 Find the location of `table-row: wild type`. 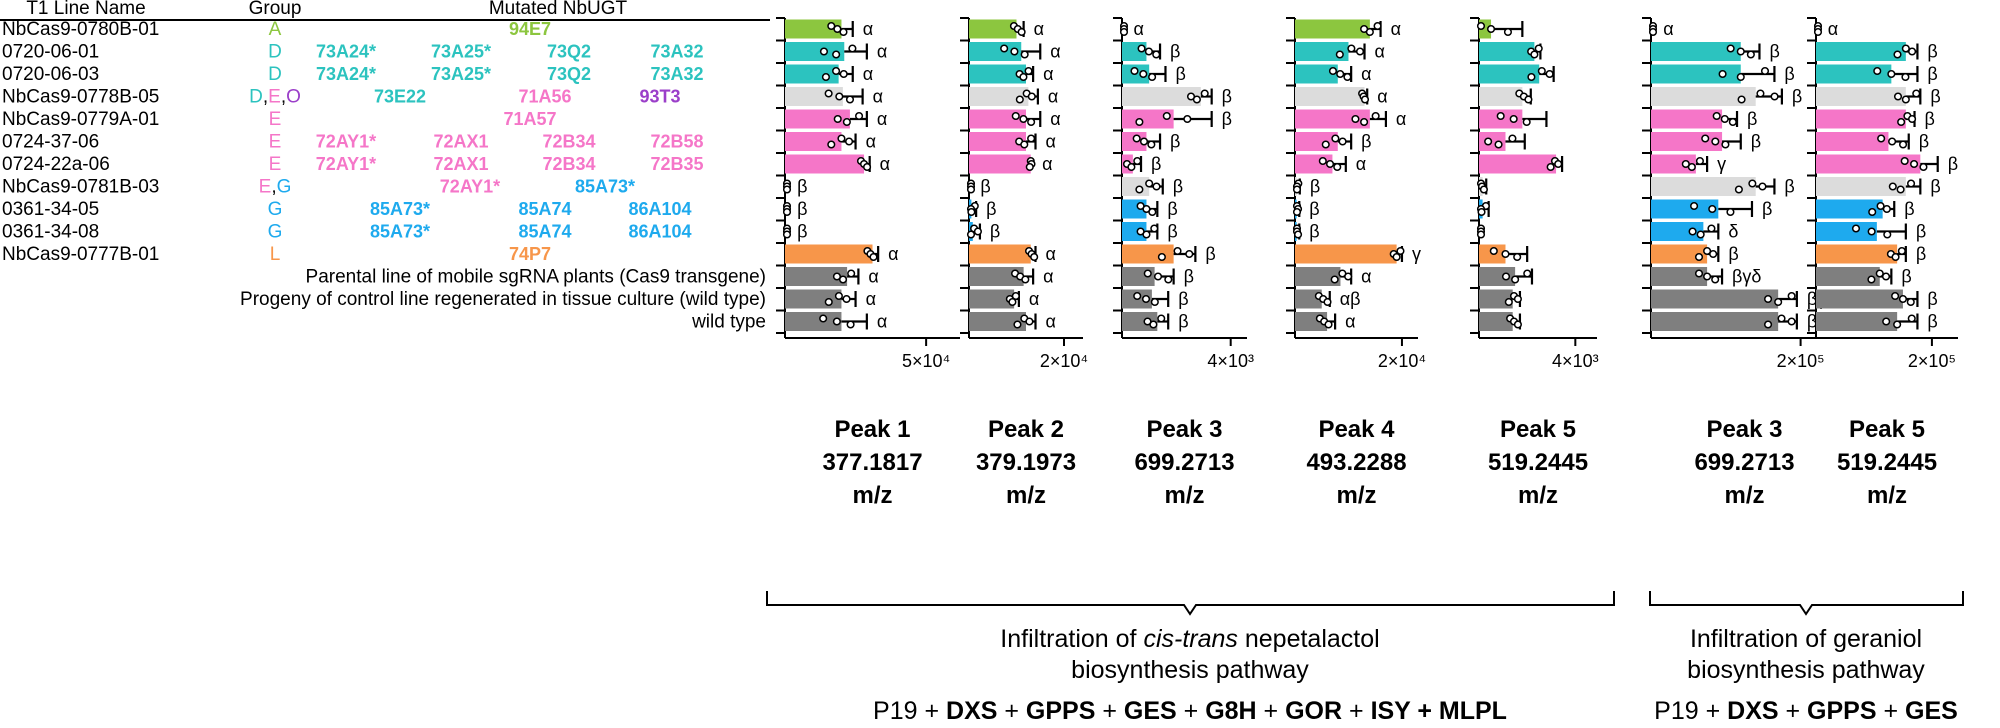

table-row: wild type is located at coordinates (728, 322).